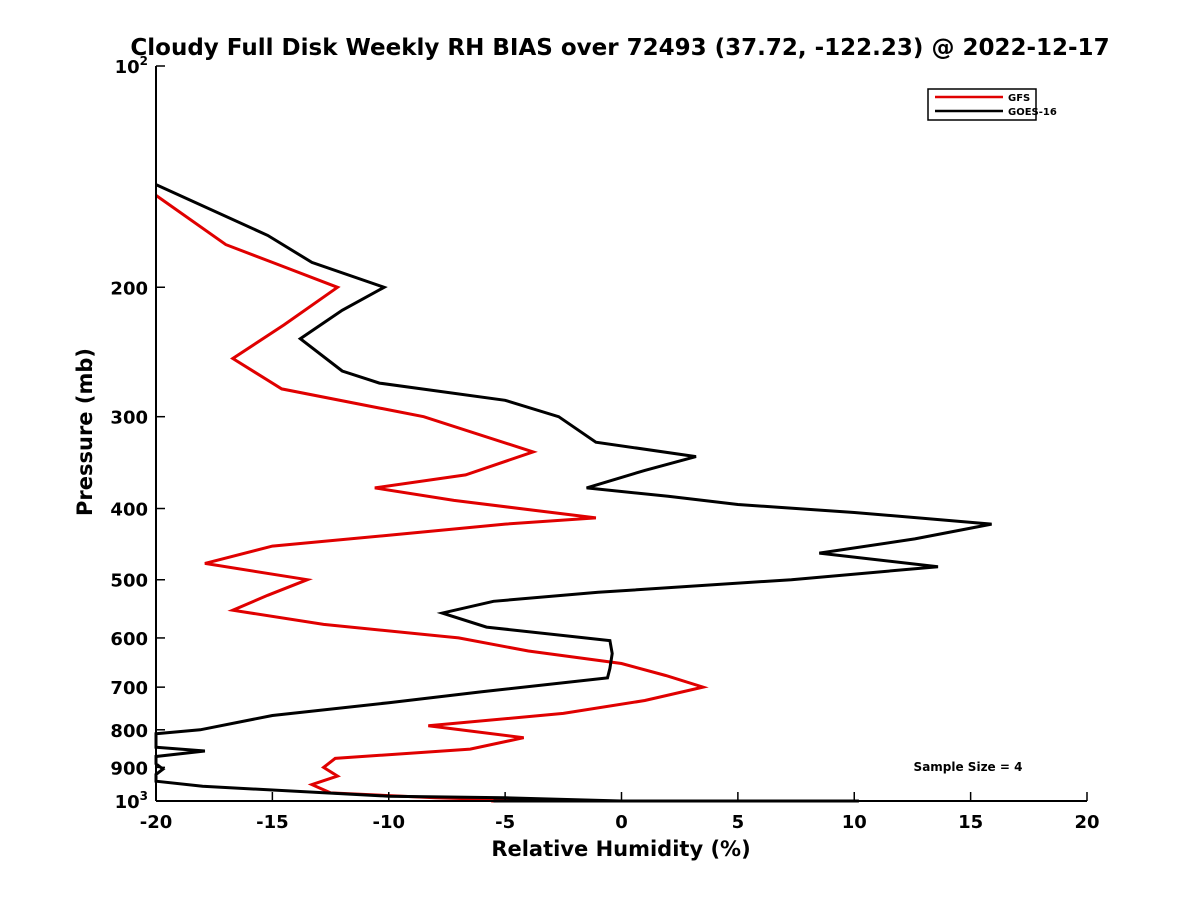 This screenshot has height=900, width=1200. I want to click on x-tick-label: -15, so click(272, 822).